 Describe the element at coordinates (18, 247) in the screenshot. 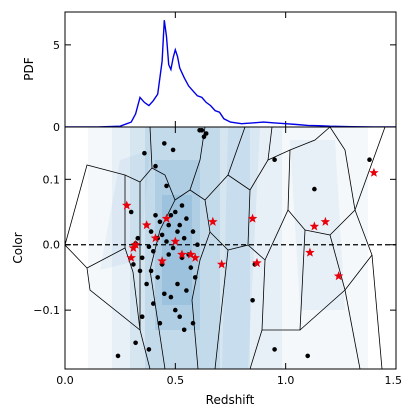

I see `y-axis-label: Color` at that location.